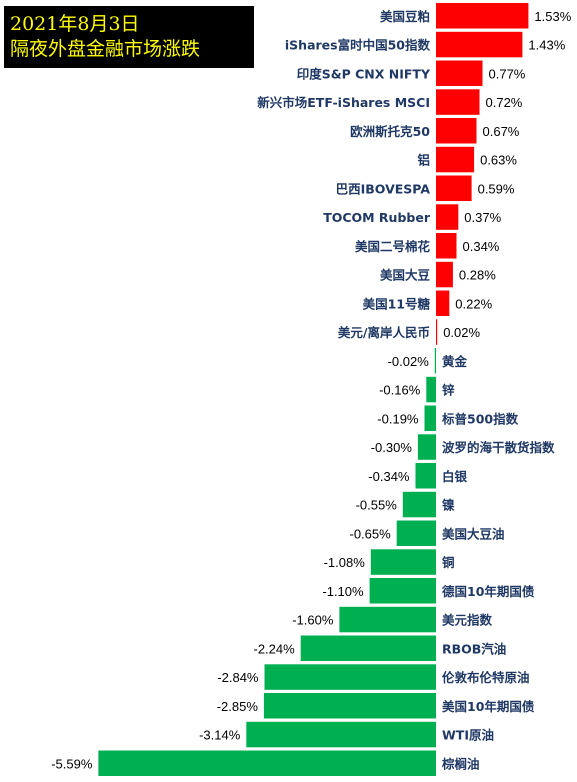  I want to click on value-label-22: -2.24%, so click(274, 648).